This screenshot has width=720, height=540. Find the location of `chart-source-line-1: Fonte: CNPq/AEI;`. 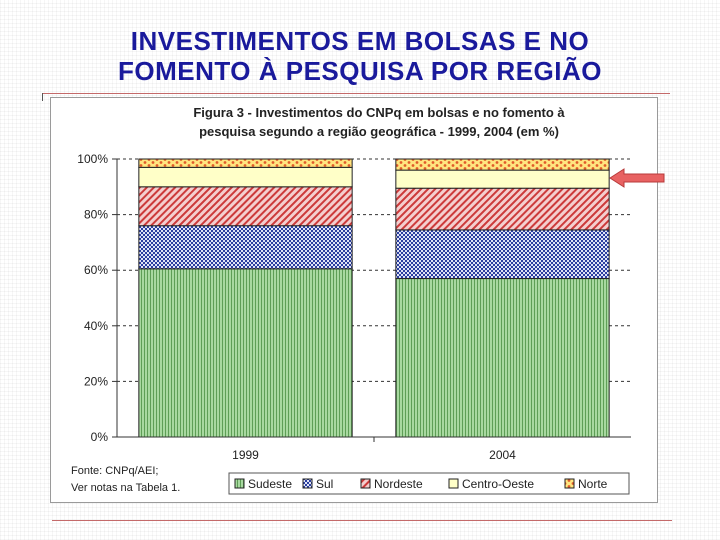

chart-source-line-1: Fonte: CNPq/AEI; is located at coordinates (114, 471).